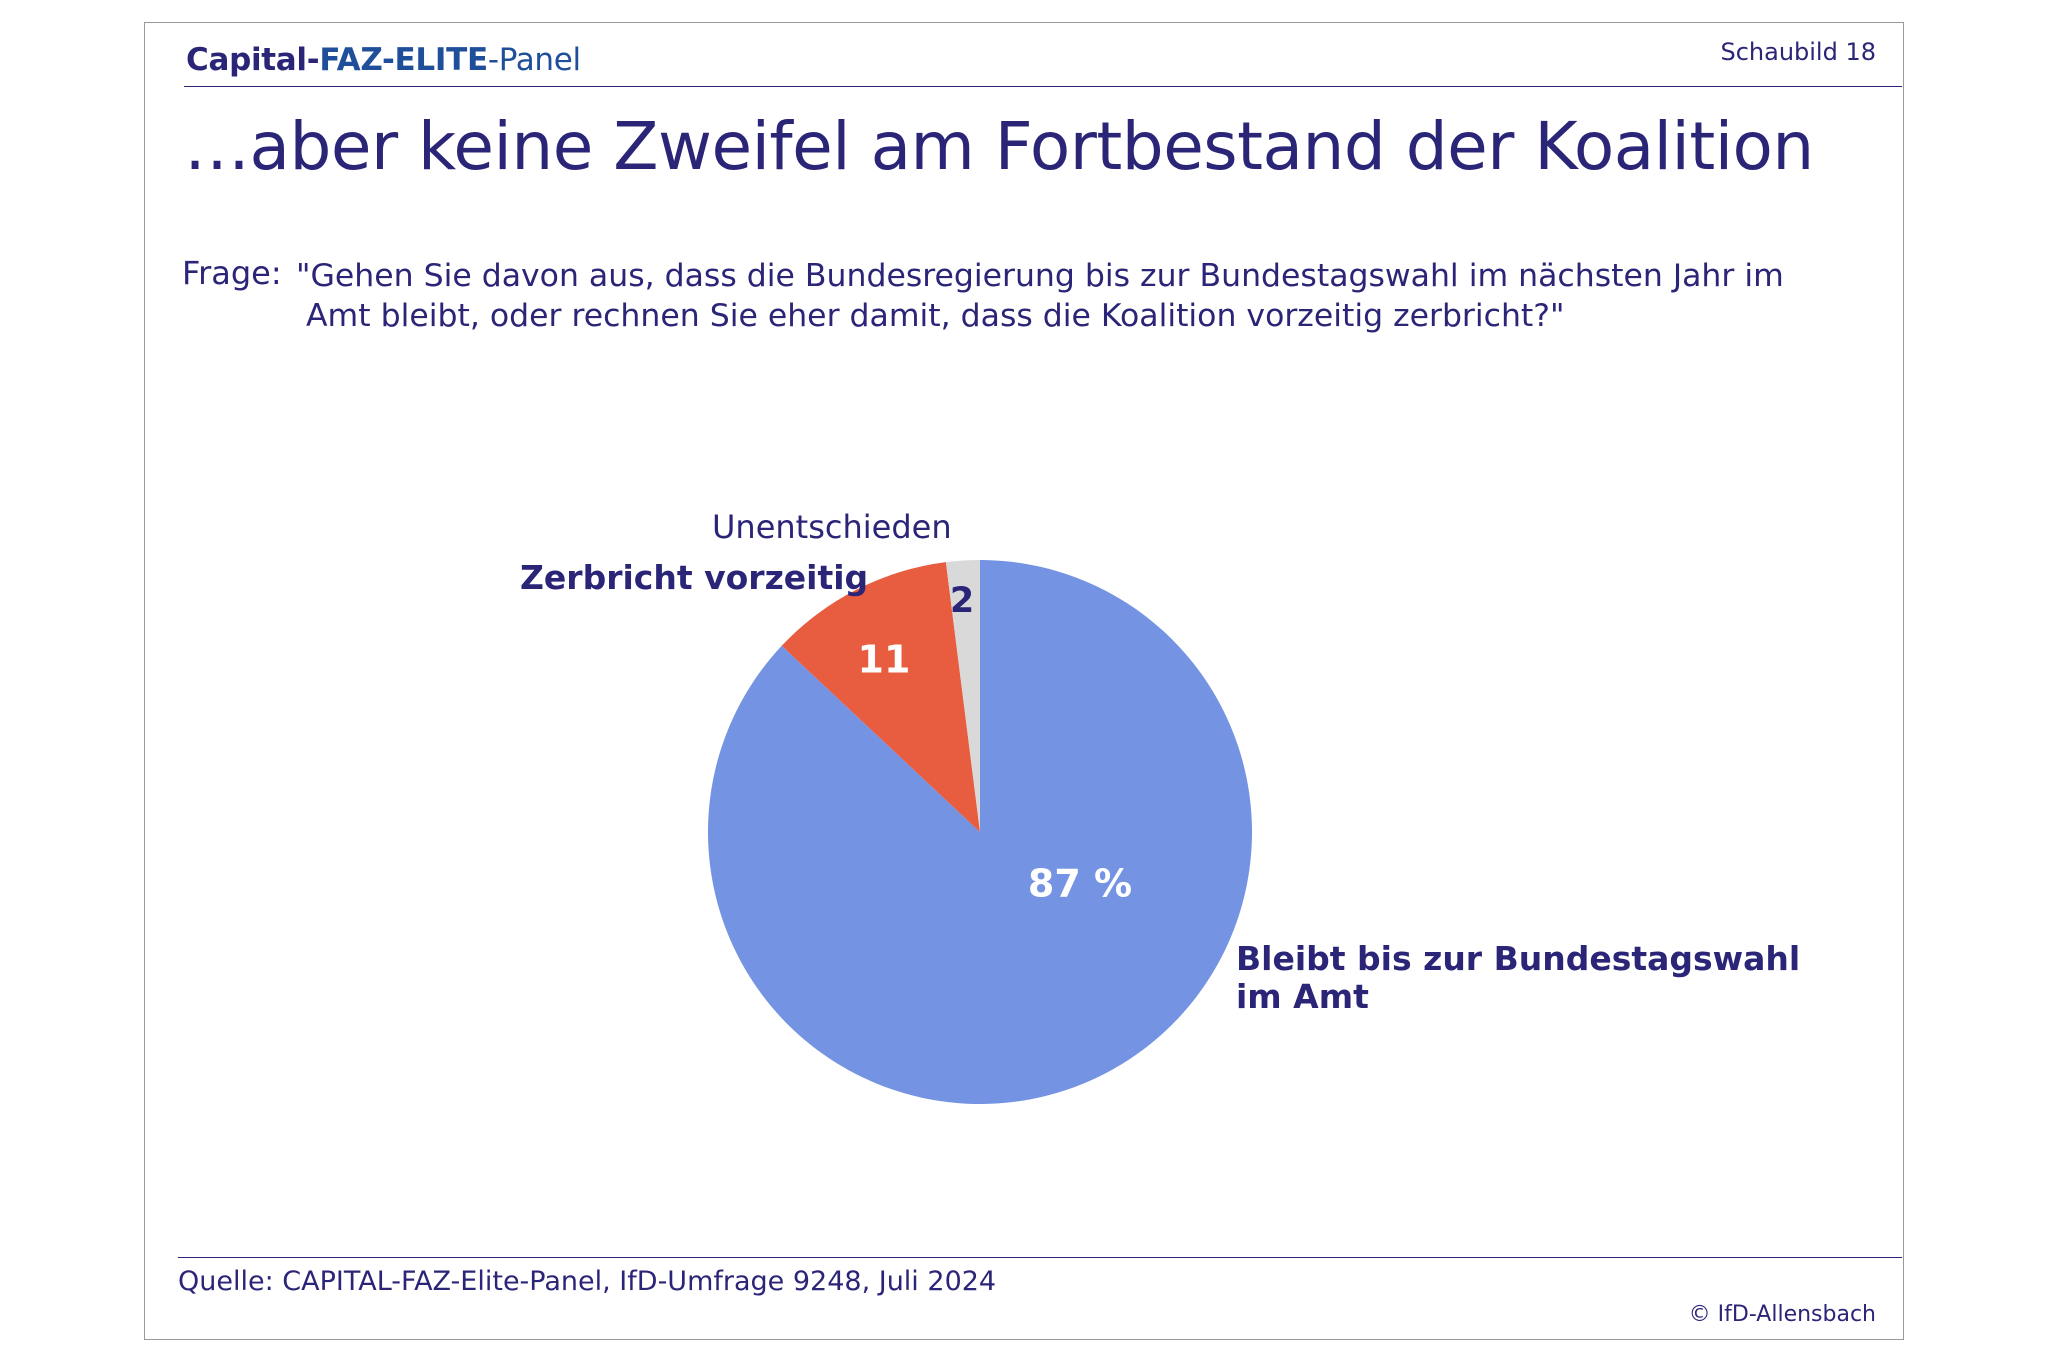  What do you see at coordinates (232, 273) in the screenshot?
I see `question-label: Frage:` at bounding box center [232, 273].